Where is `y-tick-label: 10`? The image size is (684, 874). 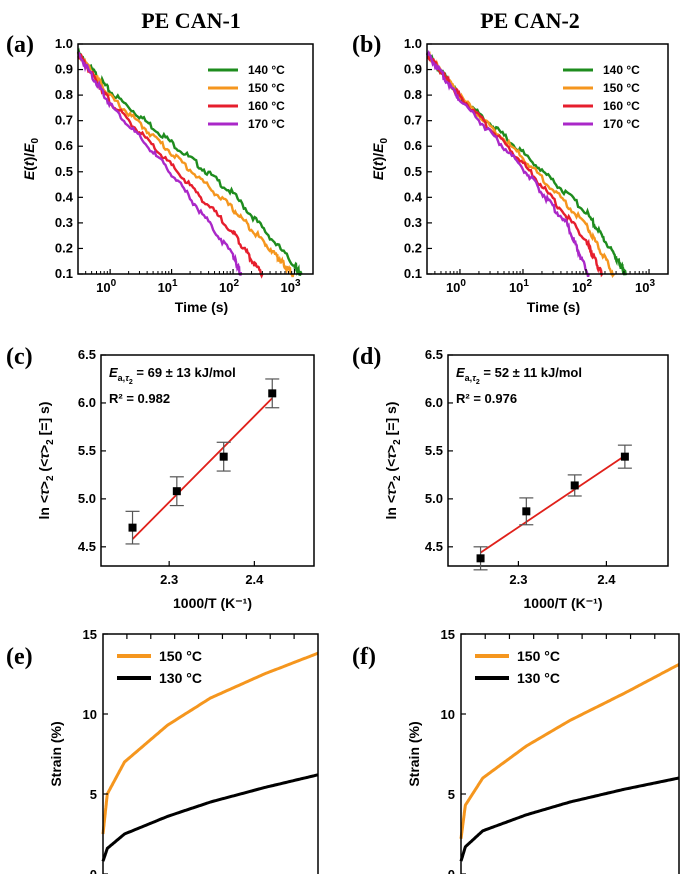 y-tick-label: 10 is located at coordinates (90, 714).